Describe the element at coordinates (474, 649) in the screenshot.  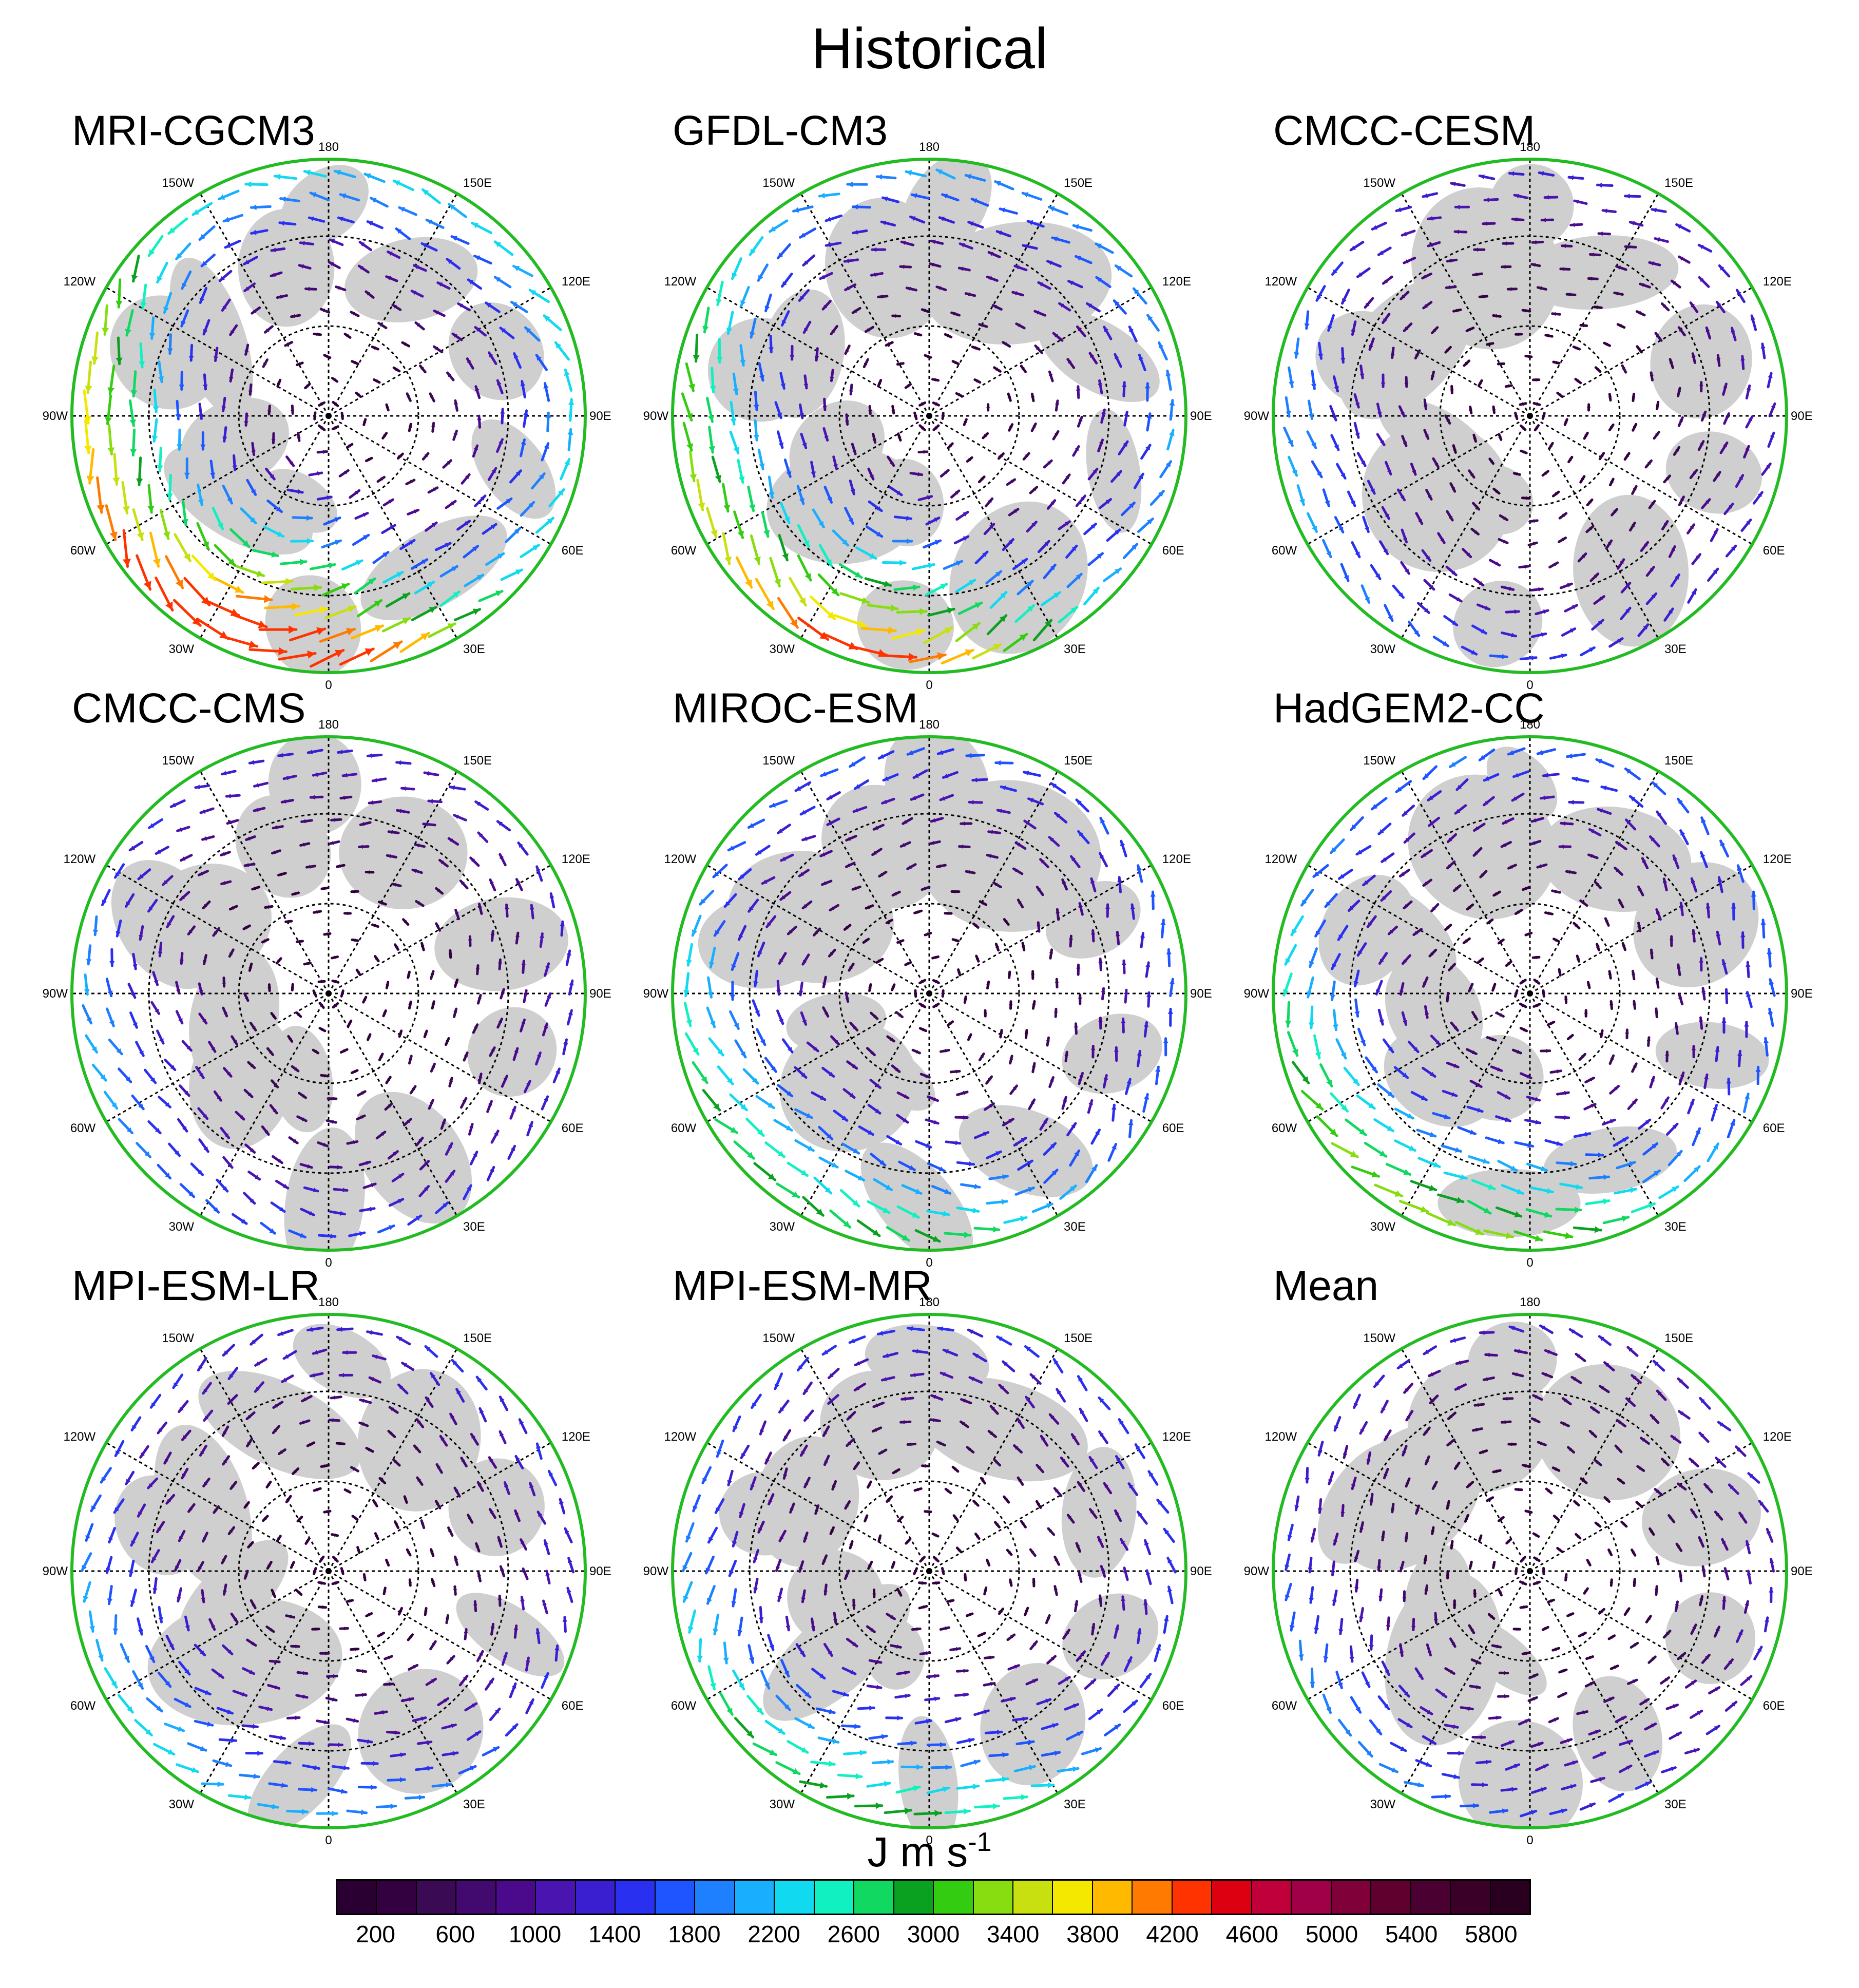
I see `longitude-label: 30E` at that location.